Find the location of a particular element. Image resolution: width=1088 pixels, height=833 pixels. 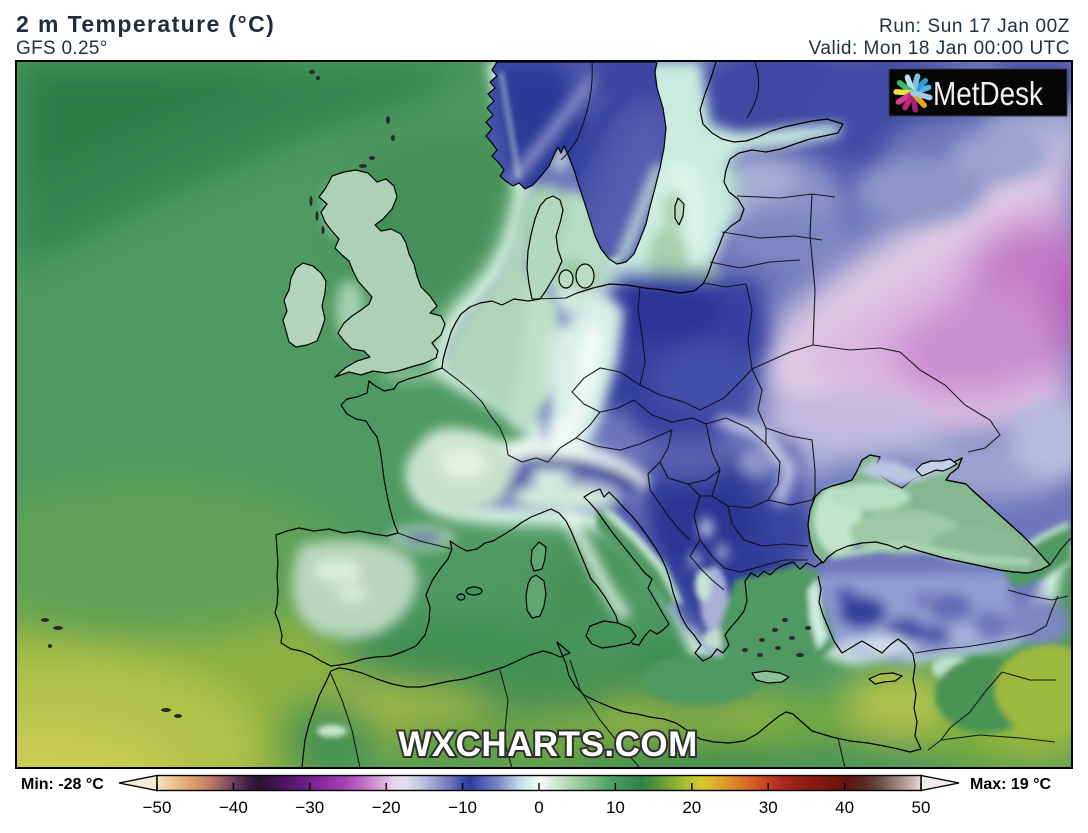

svg-text: 2 m Temperature (°C) is located at coordinates (145, 24).